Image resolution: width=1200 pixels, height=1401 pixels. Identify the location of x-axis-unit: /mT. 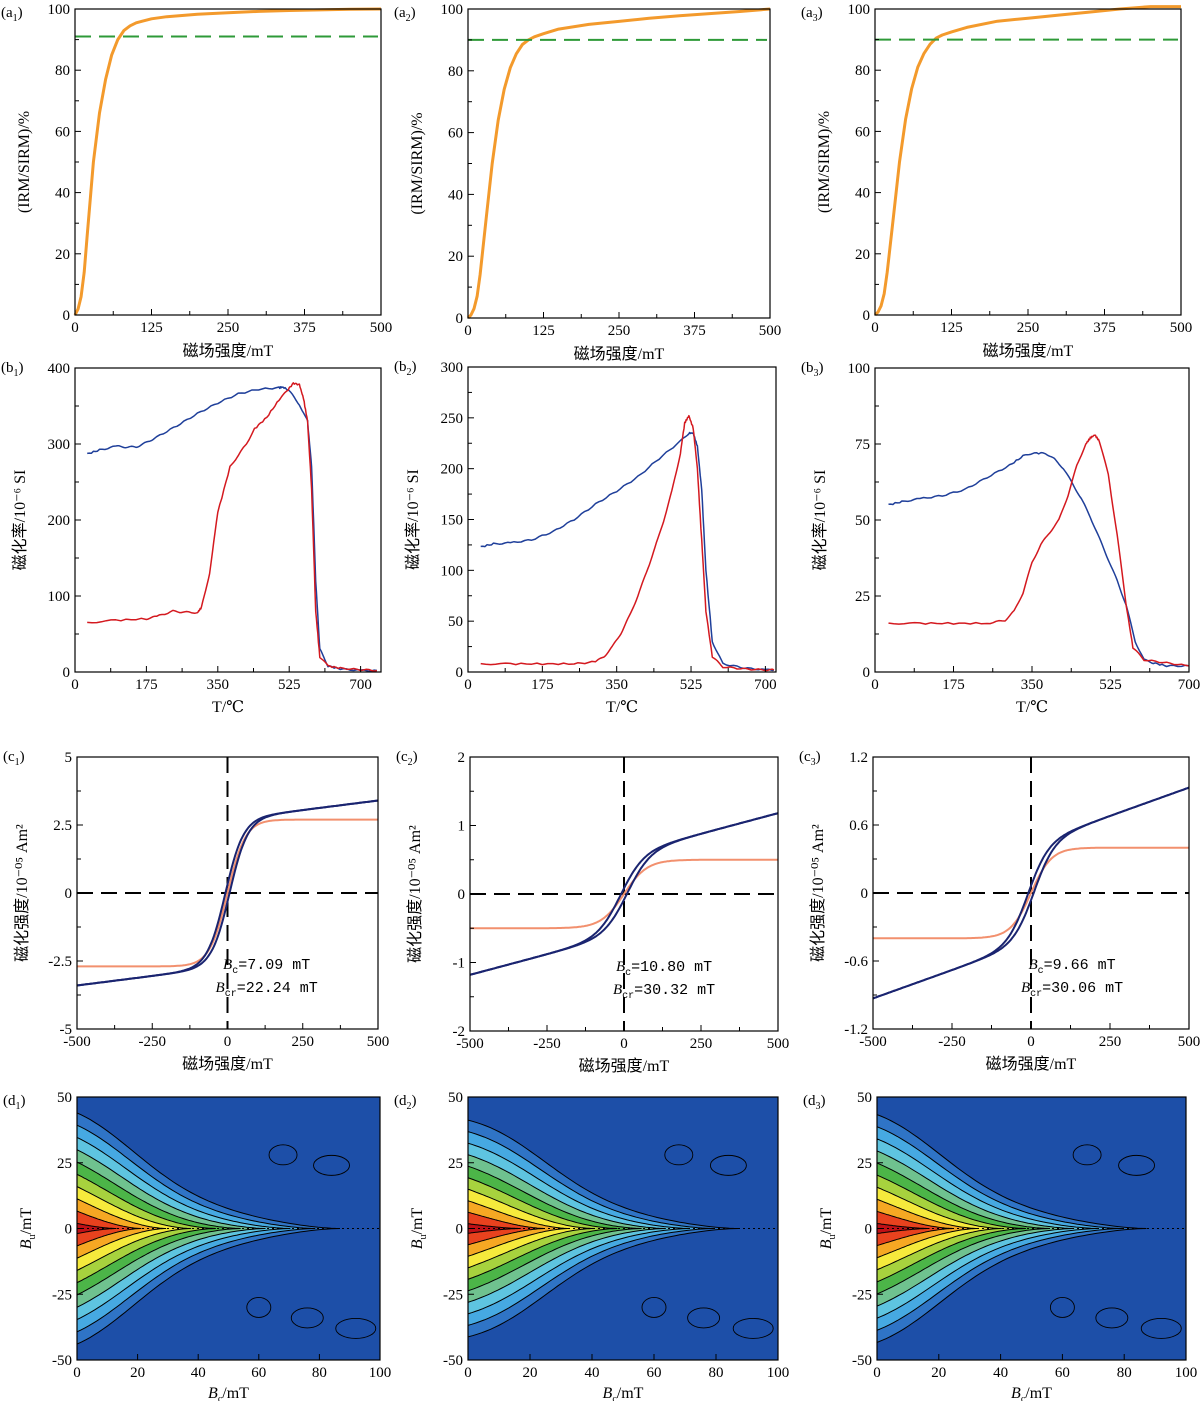
(235, 1393).